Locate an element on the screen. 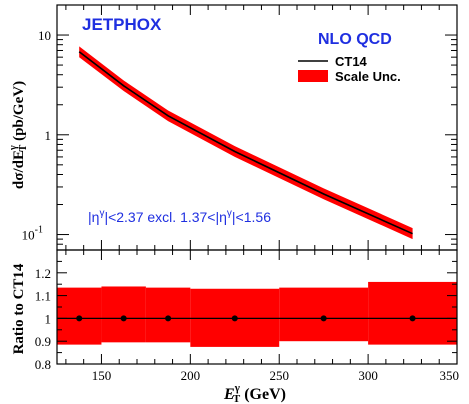  tool-label: JETPHOX is located at coordinates (122, 24).